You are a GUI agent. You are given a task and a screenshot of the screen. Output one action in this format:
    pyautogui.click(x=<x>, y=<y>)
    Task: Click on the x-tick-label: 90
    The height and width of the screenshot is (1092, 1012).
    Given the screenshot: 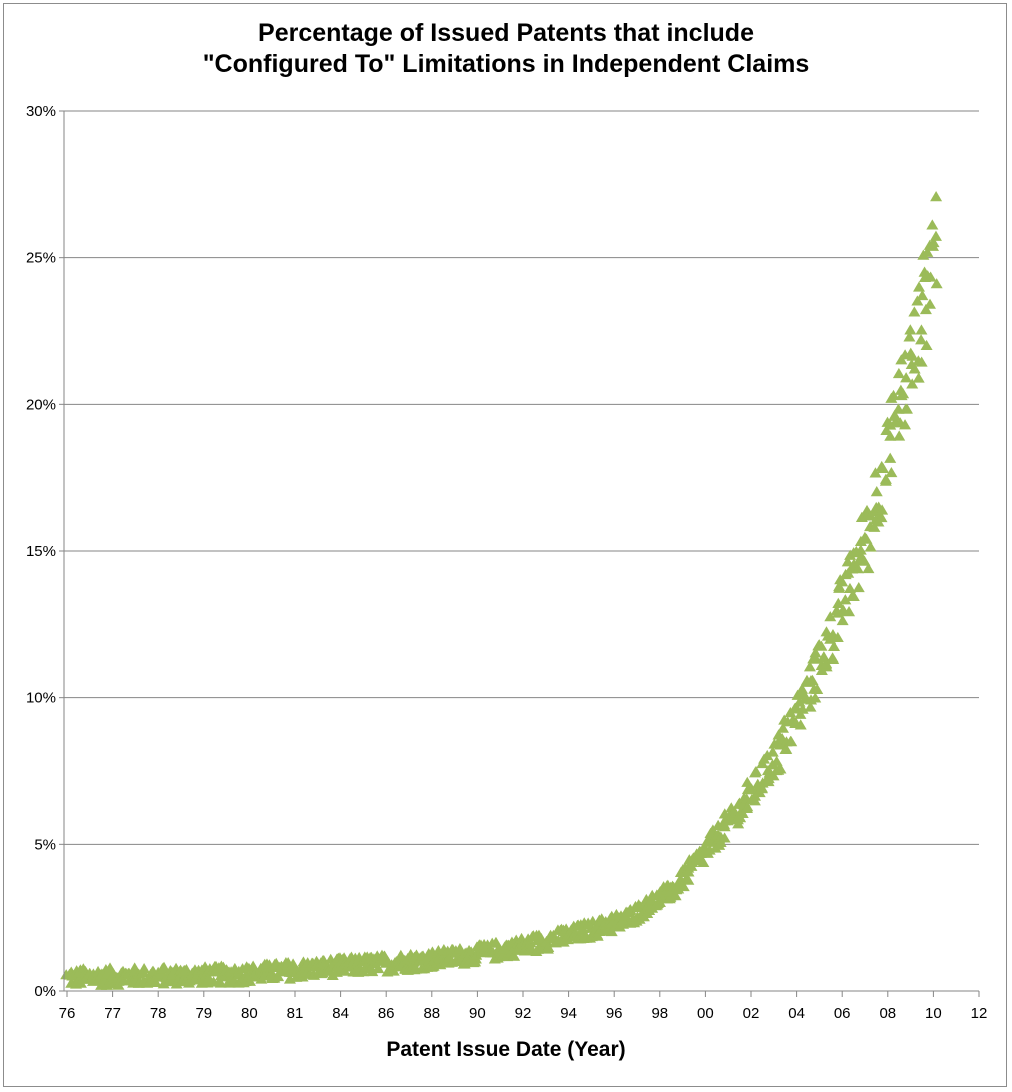 What is the action you would take?
    pyautogui.click(x=477, y=1013)
    